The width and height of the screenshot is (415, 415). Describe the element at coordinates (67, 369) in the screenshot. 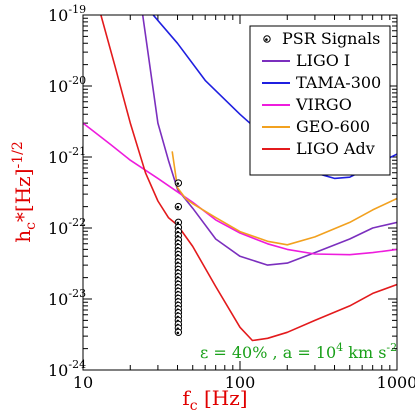

I see `y-tick-label: 10-24` at that location.